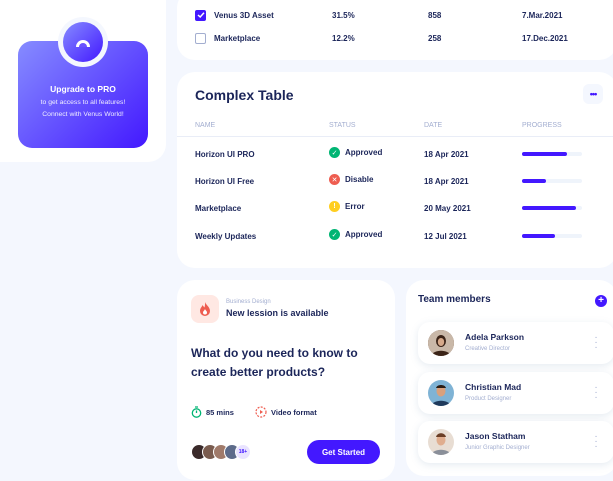  What do you see at coordinates (593, 94) in the screenshot?
I see `more-dots-icon: •••` at bounding box center [593, 94].